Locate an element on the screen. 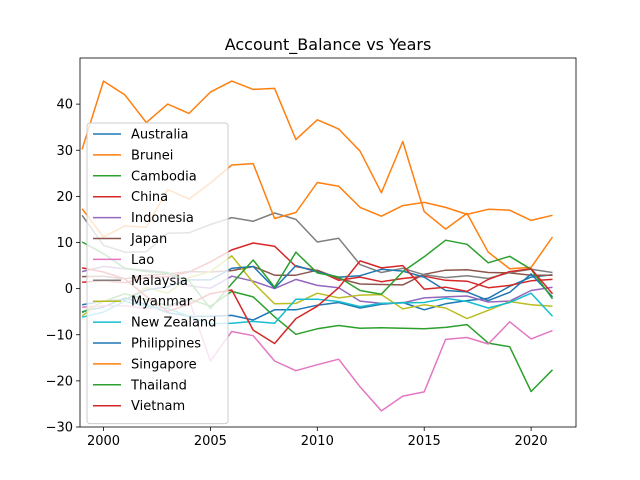  x-tick-label: 2020 is located at coordinates (531, 441).